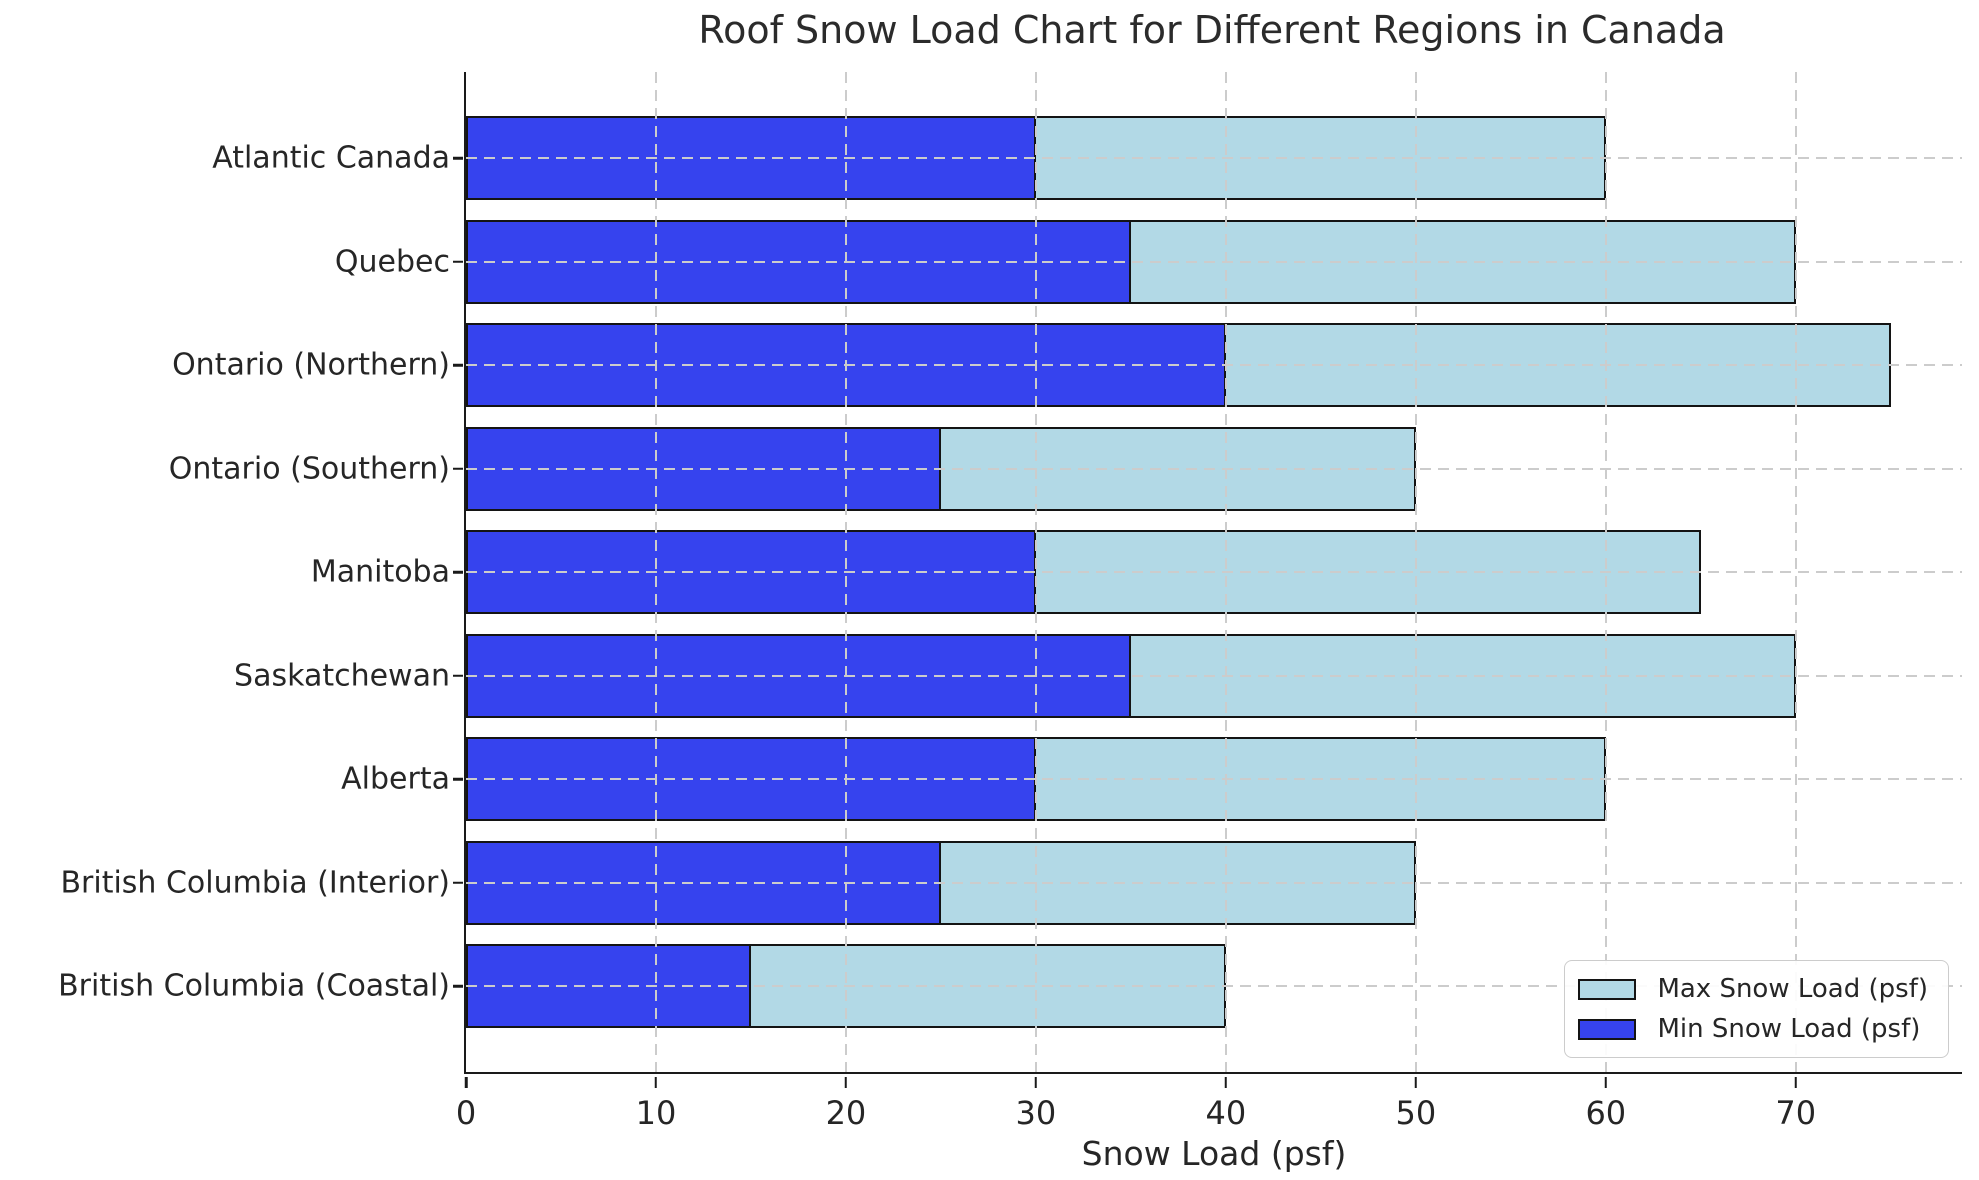  I want to click on y-tick-label: Quebec, so click(392, 261).